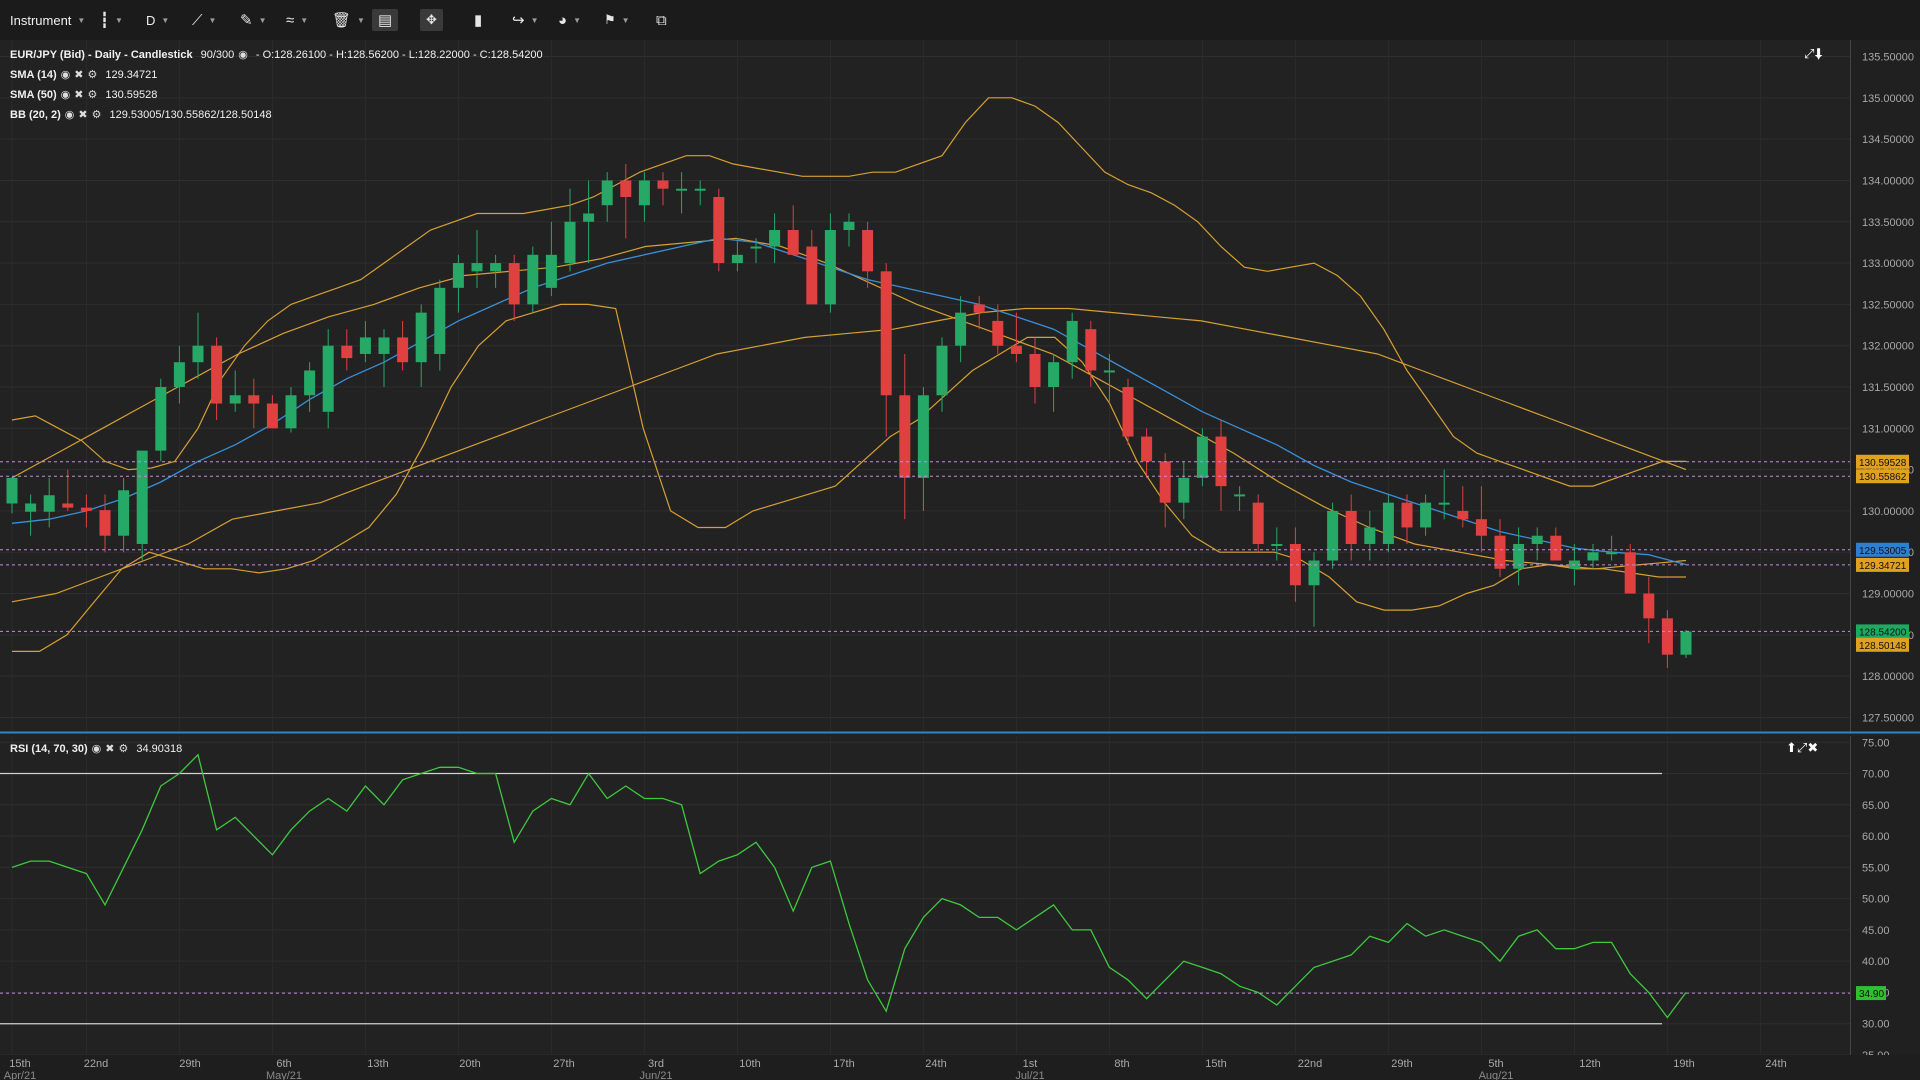  I want to click on instrument-menu: Instrument ▼, so click(47, 20).